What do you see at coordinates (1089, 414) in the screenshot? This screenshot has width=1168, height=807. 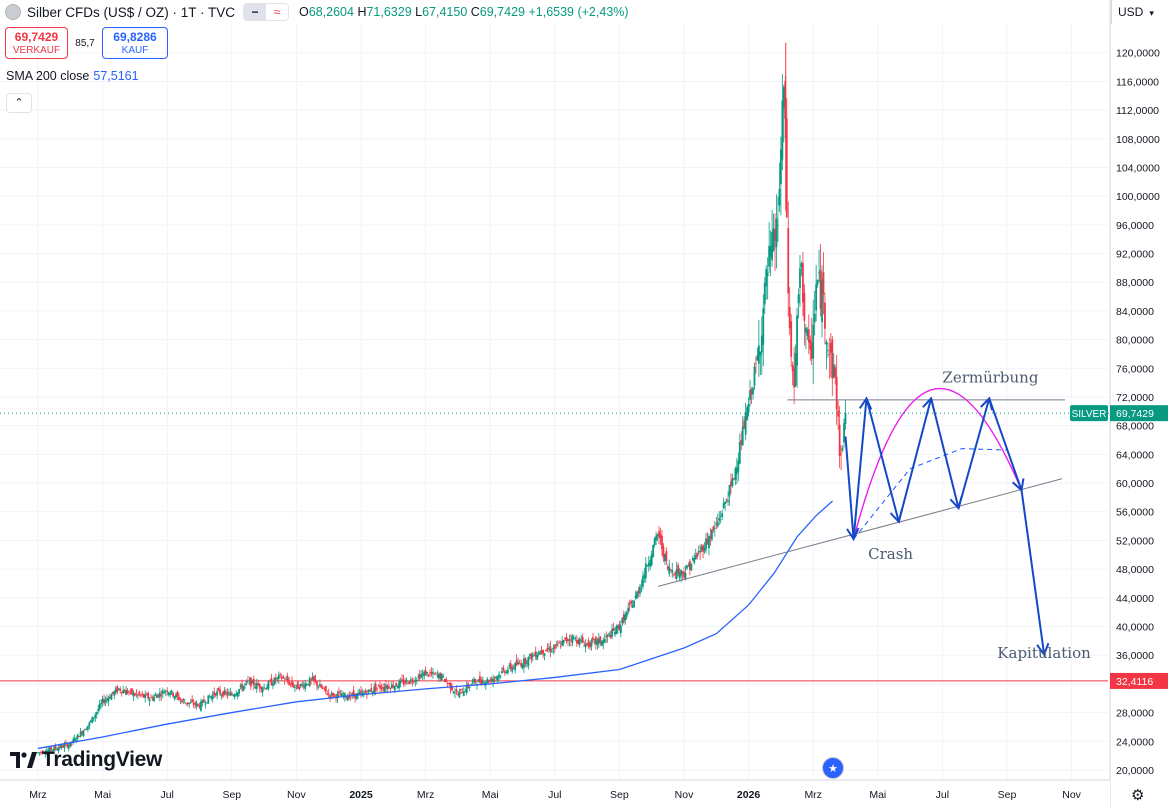 I see `series-name-label: SILVER` at bounding box center [1089, 414].